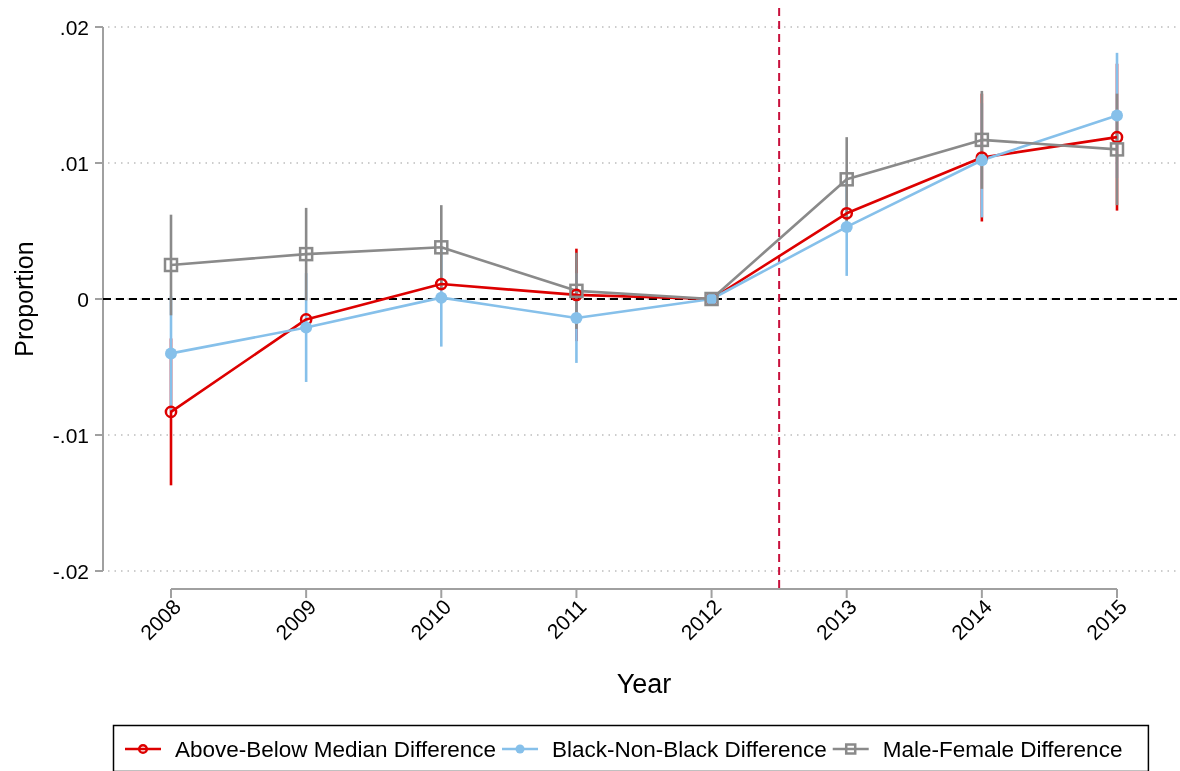 The width and height of the screenshot is (1180, 771). What do you see at coordinates (644, 684) in the screenshot?
I see `x-axis-title: Year` at bounding box center [644, 684].